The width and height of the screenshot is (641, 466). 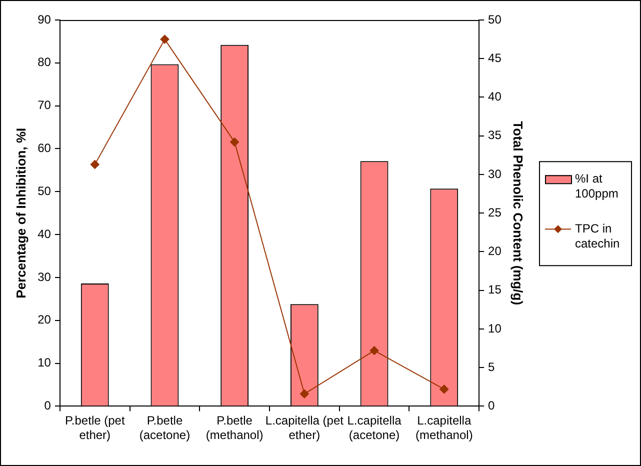 I want to click on y-tick-label: 40, so click(x=45, y=233).